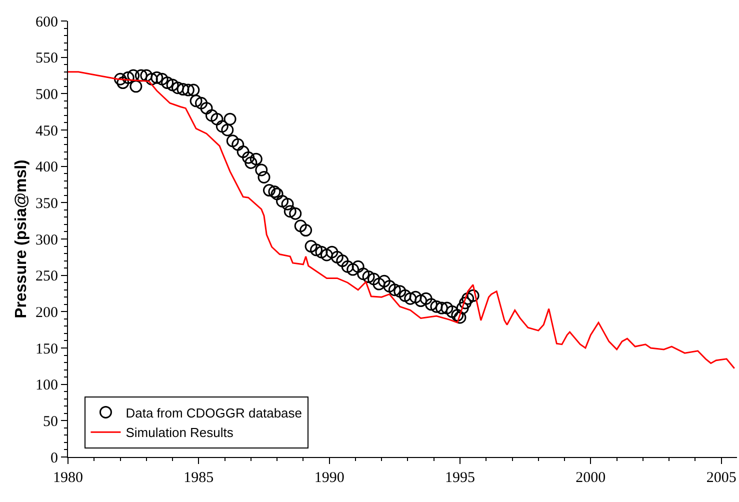 Image resolution: width=739 pixels, height=502 pixels. I want to click on x-tick-label: 1980, so click(68, 478).